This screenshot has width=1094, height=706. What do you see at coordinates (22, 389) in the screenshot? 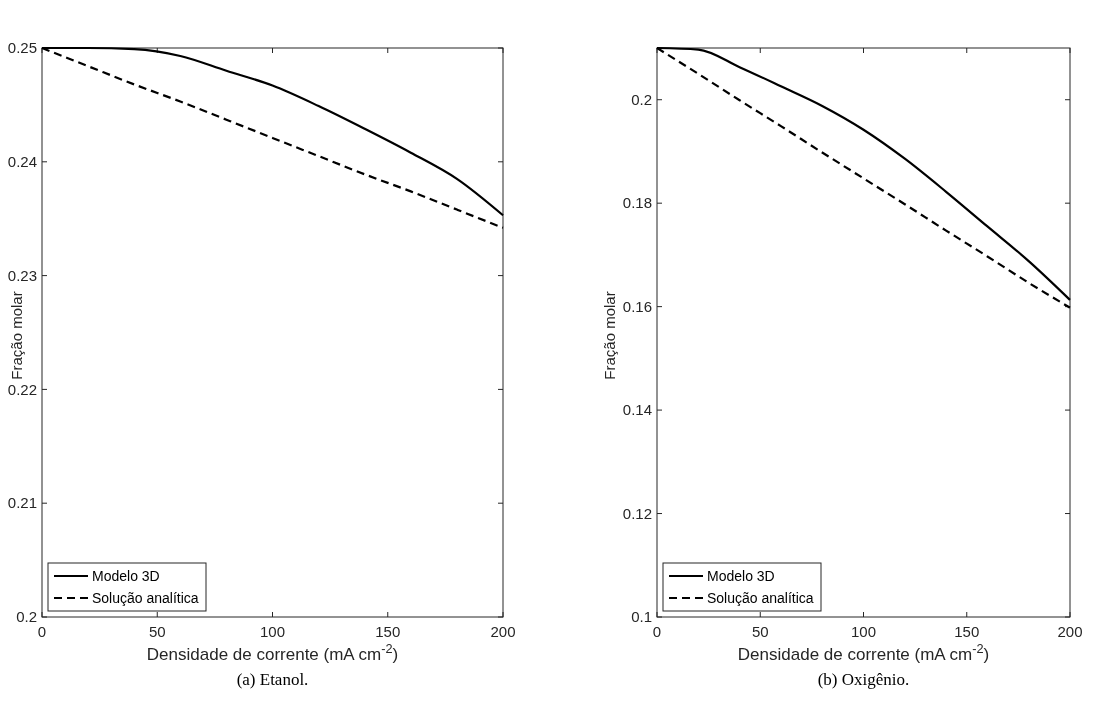
I see `y-tick-label: 0.22` at bounding box center [22, 389].